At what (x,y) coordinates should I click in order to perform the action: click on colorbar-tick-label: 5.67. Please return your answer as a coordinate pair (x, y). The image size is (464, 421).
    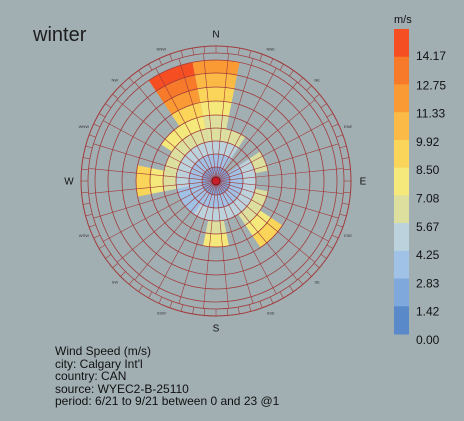
    Looking at the image, I should click on (428, 227).